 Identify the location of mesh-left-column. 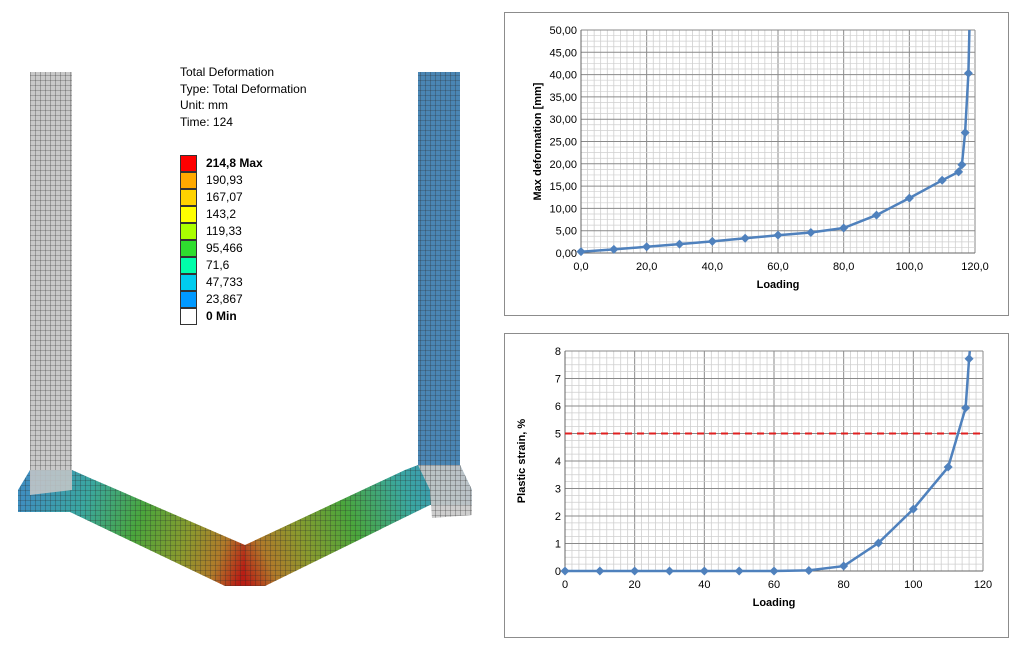
(51, 271).